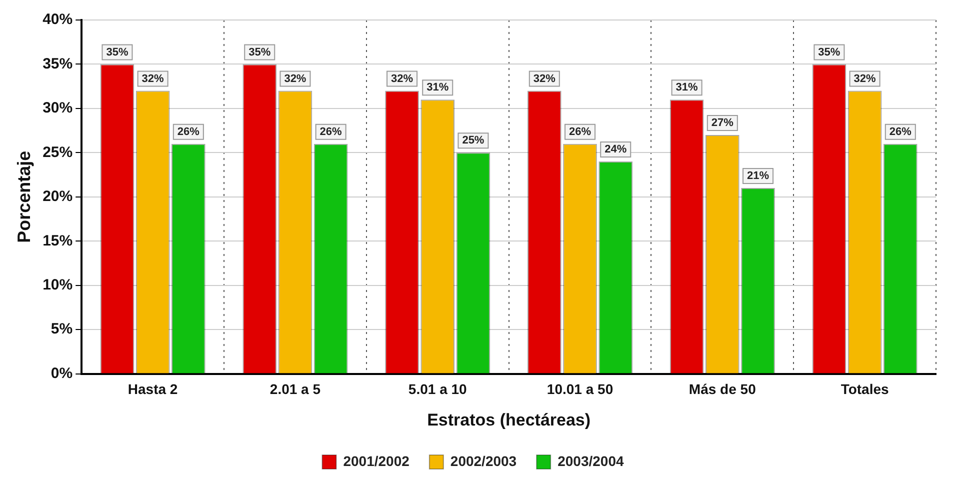 Image resolution: width=956 pixels, height=484 pixels. What do you see at coordinates (57, 19) in the screenshot?
I see `y-tick-label: 40%` at bounding box center [57, 19].